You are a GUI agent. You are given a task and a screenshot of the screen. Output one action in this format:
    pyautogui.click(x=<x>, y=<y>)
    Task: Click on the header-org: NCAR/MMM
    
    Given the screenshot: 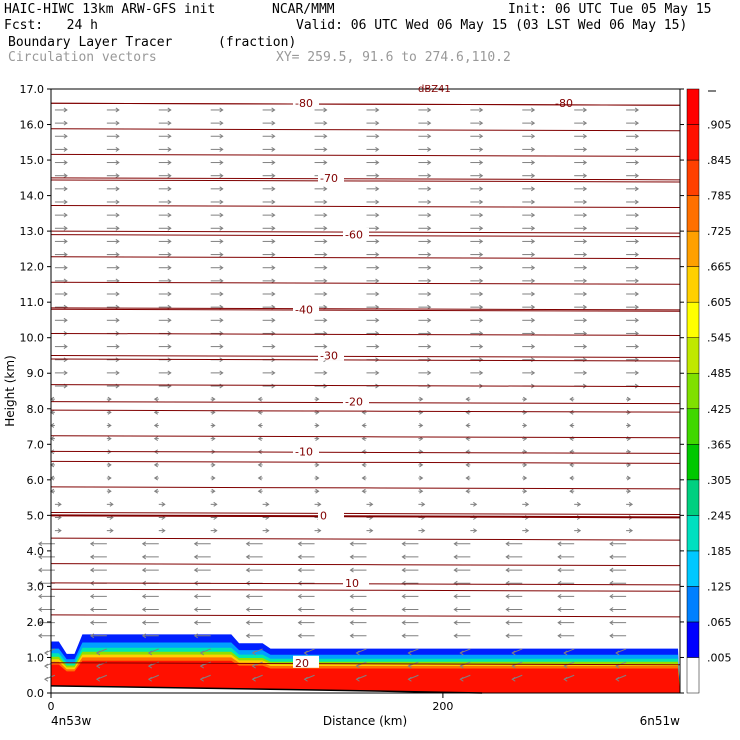 What is the action you would take?
    pyautogui.click(x=303, y=9)
    